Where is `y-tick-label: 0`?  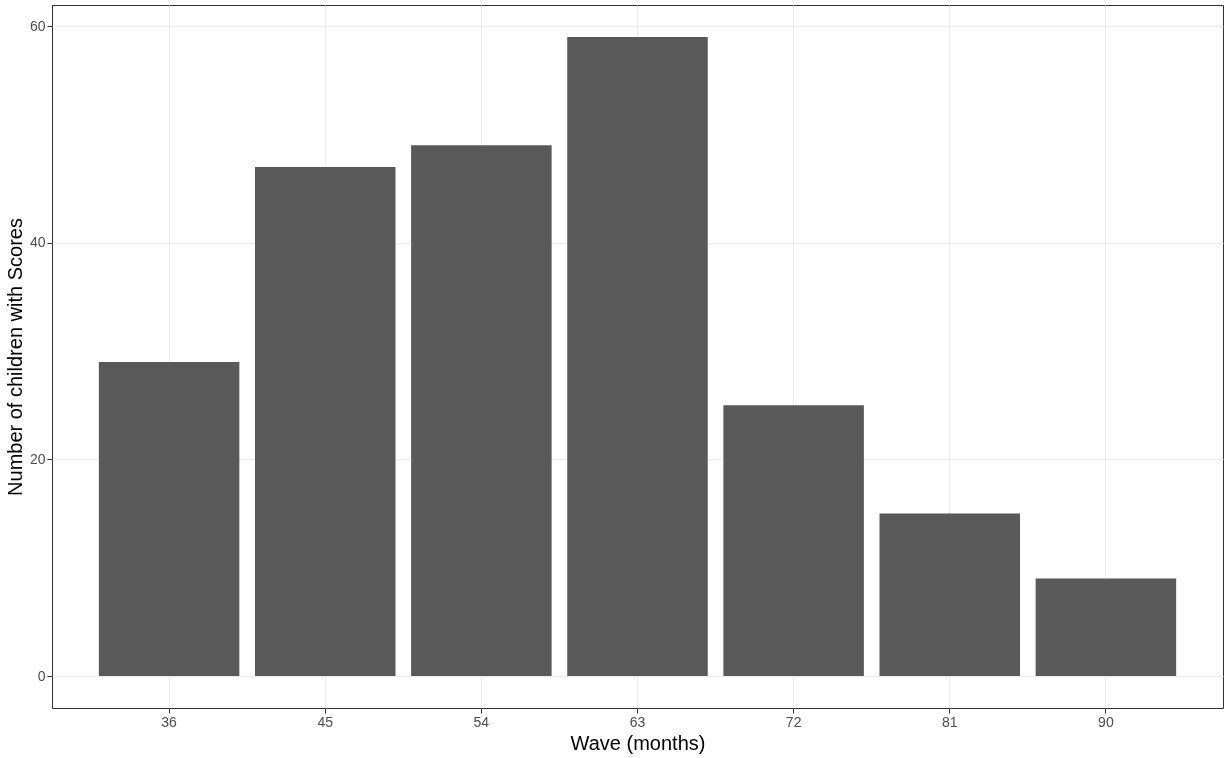
y-tick-label: 0 is located at coordinates (41, 675).